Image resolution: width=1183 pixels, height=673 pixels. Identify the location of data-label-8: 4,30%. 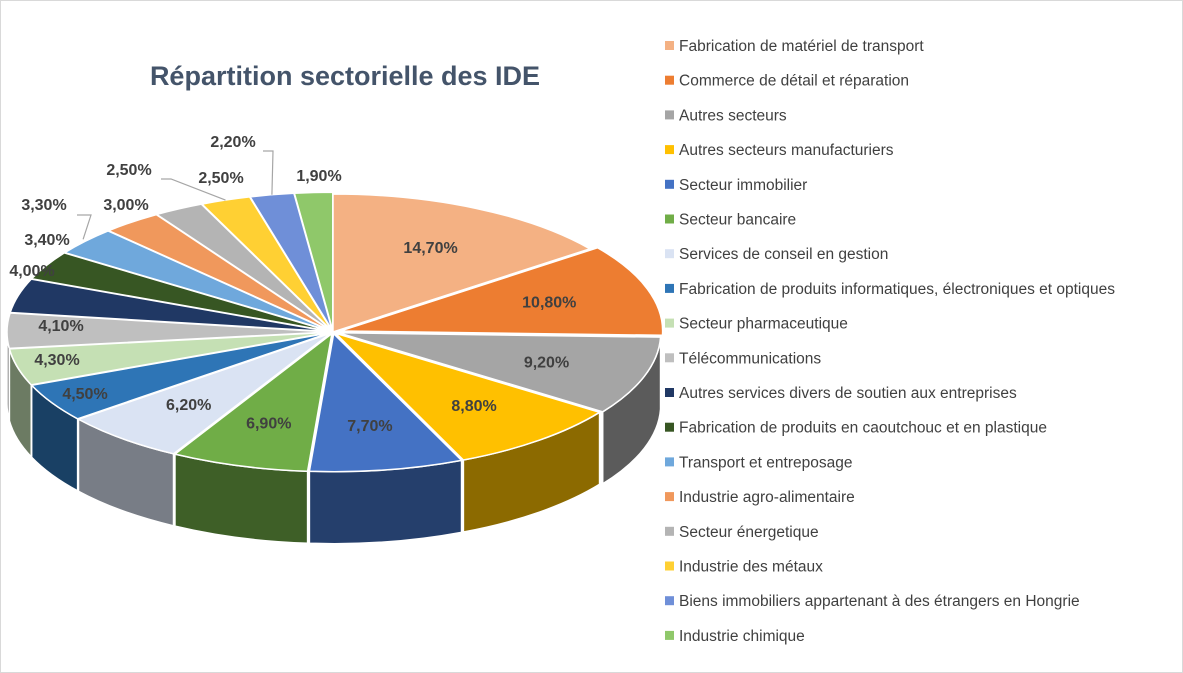
(56, 360).